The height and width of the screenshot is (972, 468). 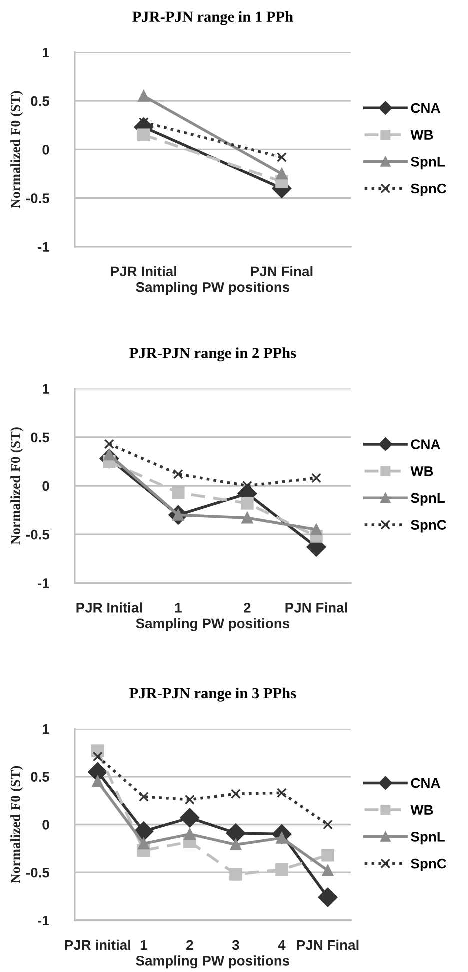 What do you see at coordinates (213, 18) in the screenshot?
I see `chart-title: PJR-PJN range in 1 PPh` at bounding box center [213, 18].